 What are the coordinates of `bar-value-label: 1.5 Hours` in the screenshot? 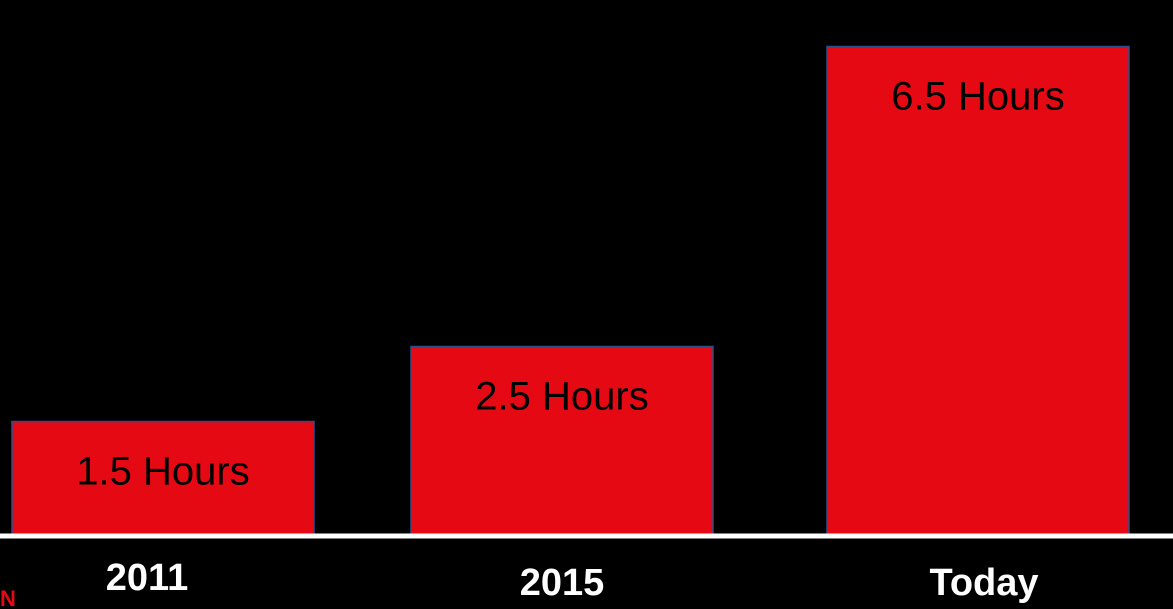 It's located at (162, 472).